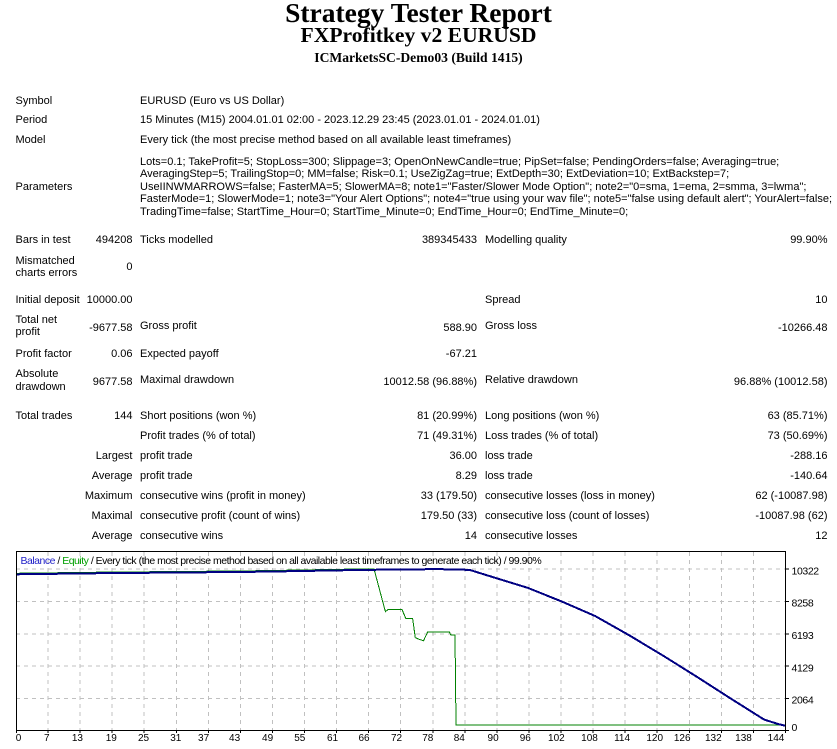 Image resolution: width=837 pixels, height=749 pixels. What do you see at coordinates (268, 738) in the screenshot?
I see `svg-text: 49` at bounding box center [268, 738].